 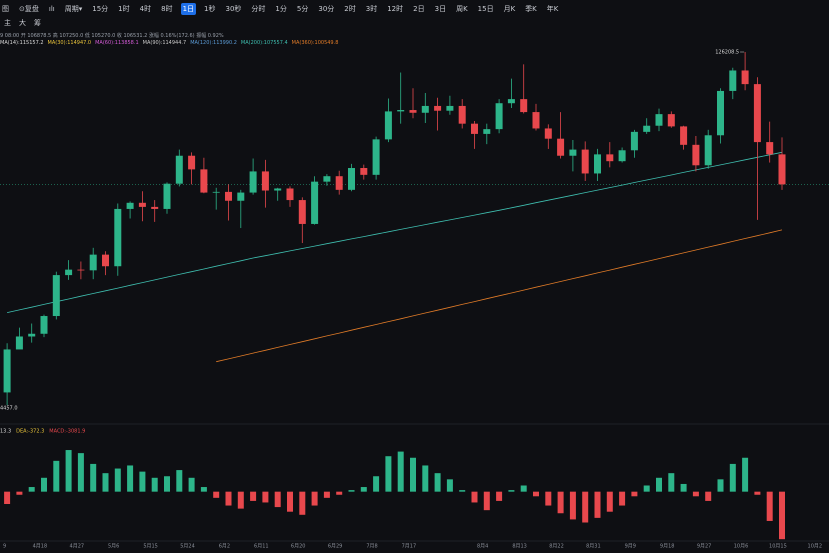 What do you see at coordinates (100, 9) in the screenshot?
I see `toolbar-button: 15分` at bounding box center [100, 9].